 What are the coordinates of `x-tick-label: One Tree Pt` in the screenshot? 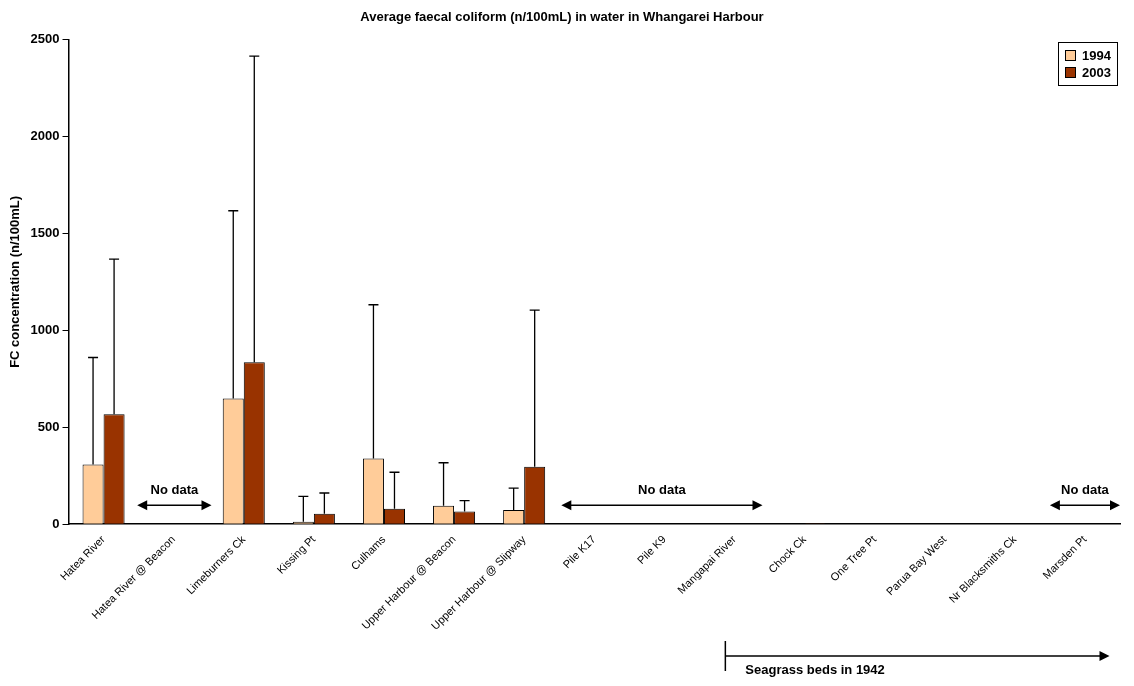 It's located at (853, 558).